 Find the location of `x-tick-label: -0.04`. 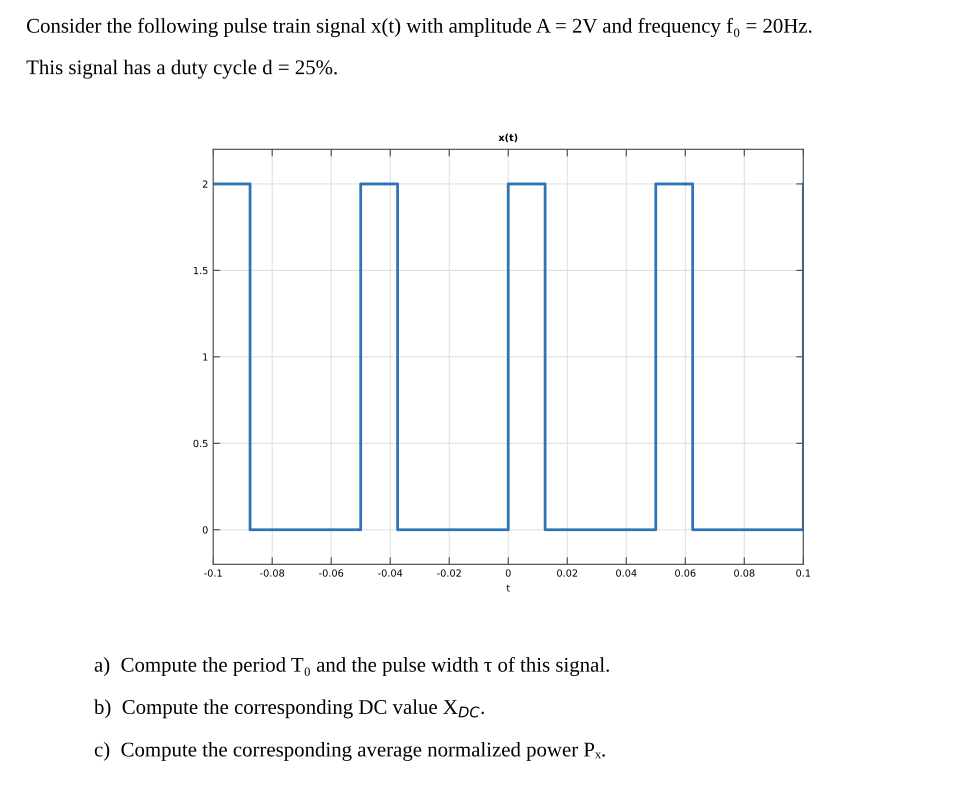

x-tick-label: -0.04 is located at coordinates (390, 573).